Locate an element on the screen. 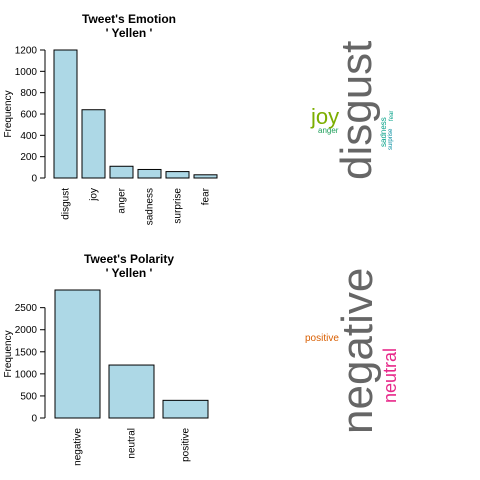  polarity-y-tick-label: 0 is located at coordinates (34, 419).